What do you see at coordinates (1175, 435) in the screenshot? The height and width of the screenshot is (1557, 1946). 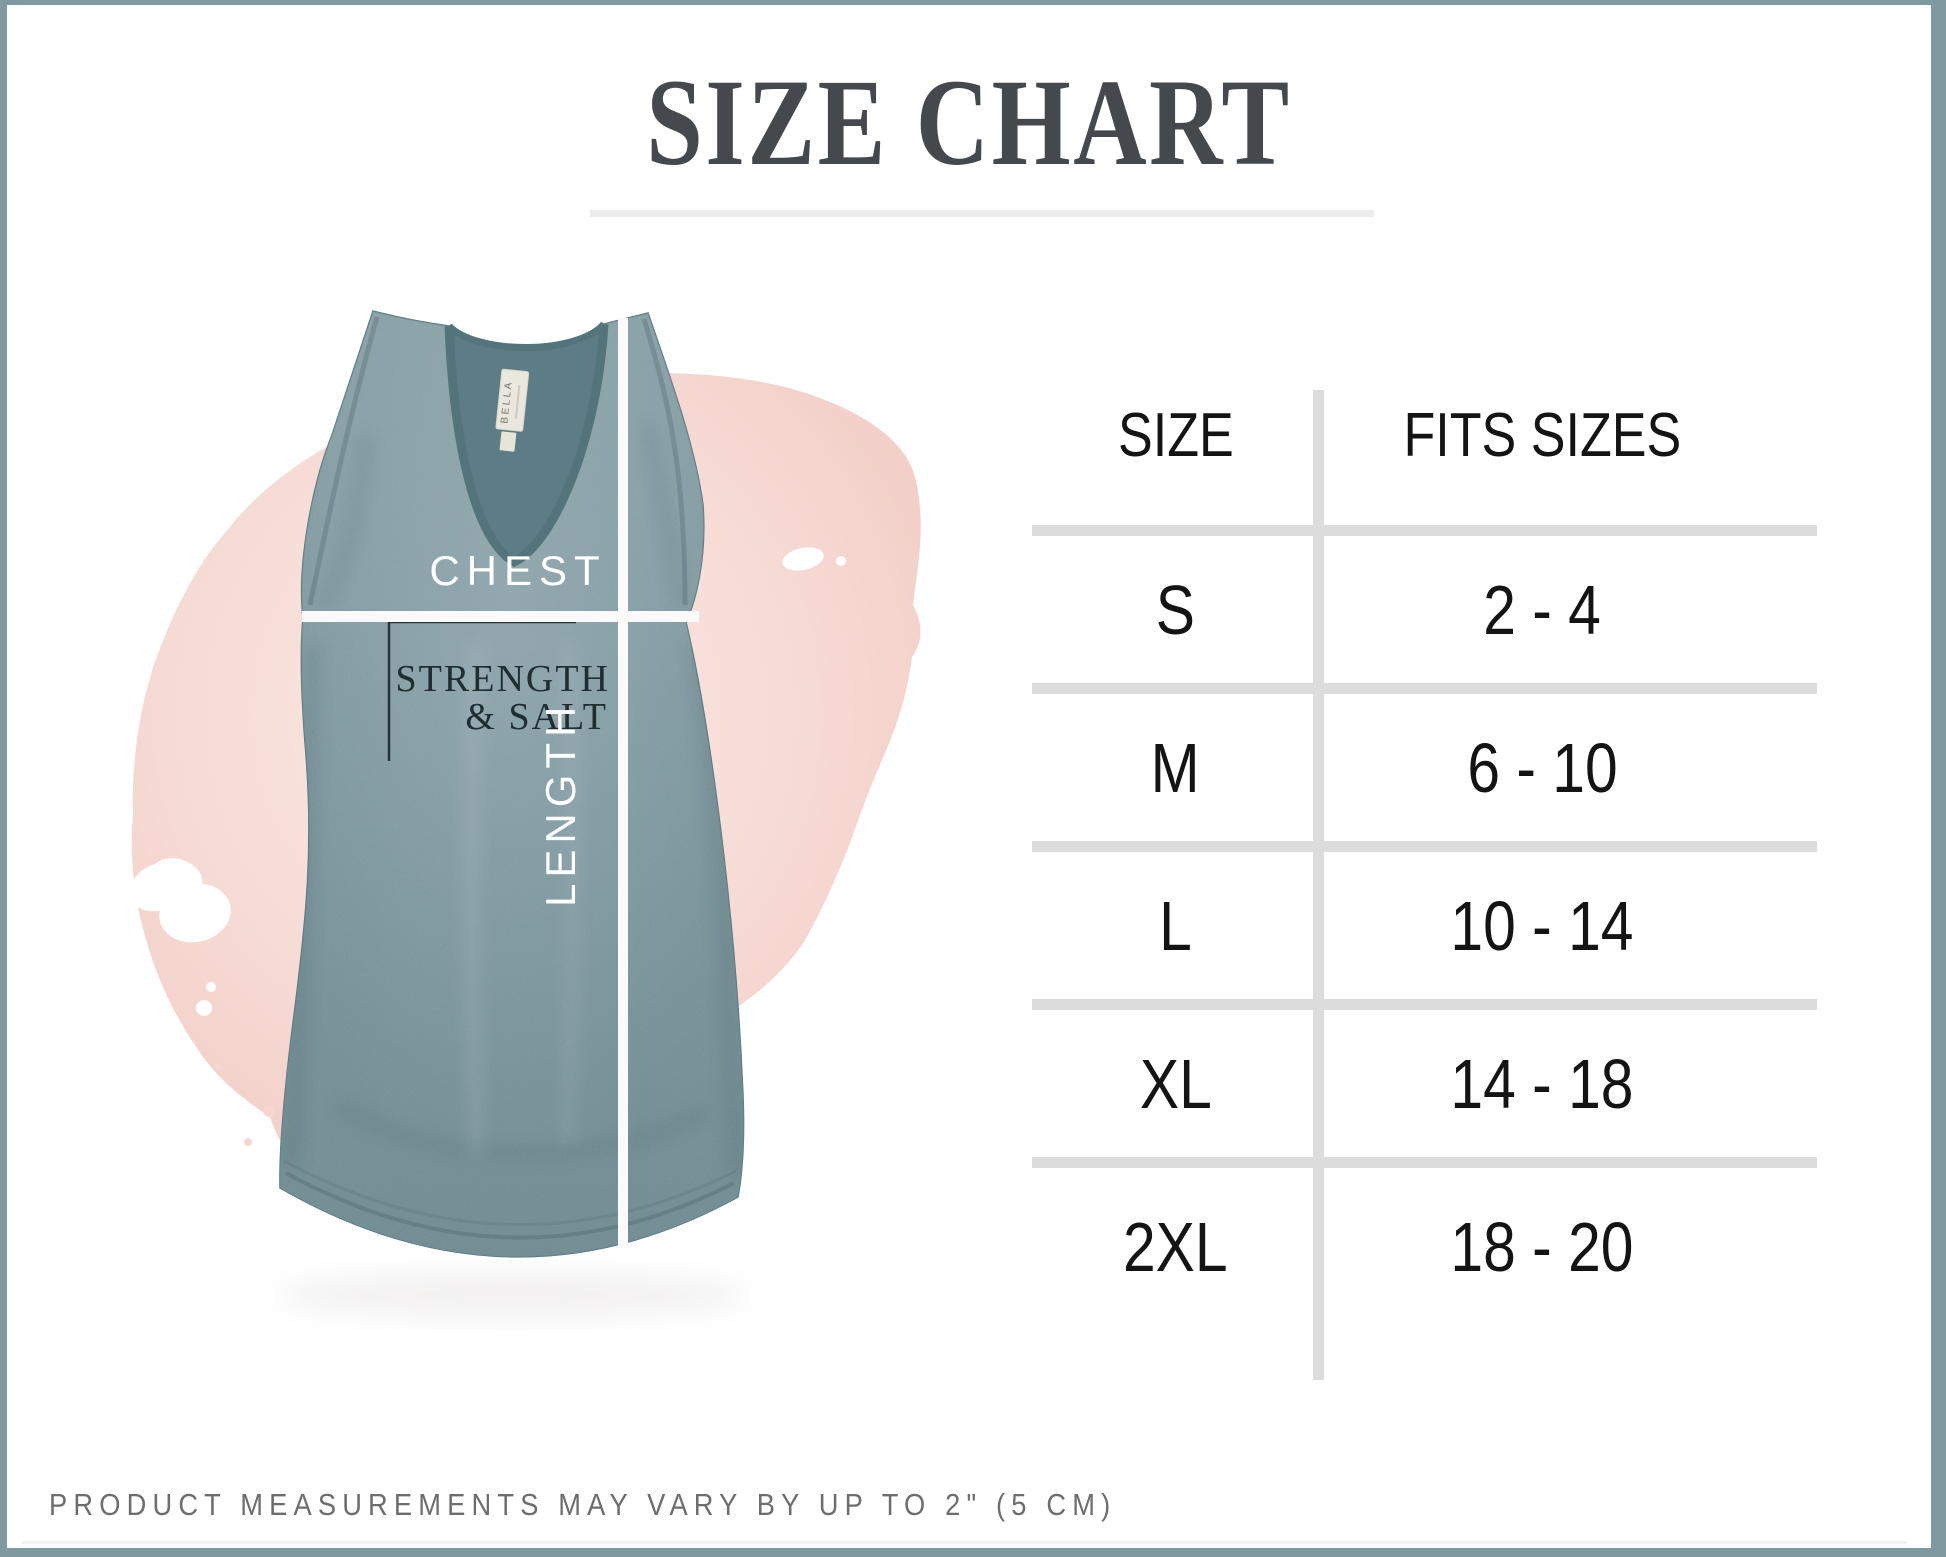 I see `header-size: SIZE` at bounding box center [1175, 435].